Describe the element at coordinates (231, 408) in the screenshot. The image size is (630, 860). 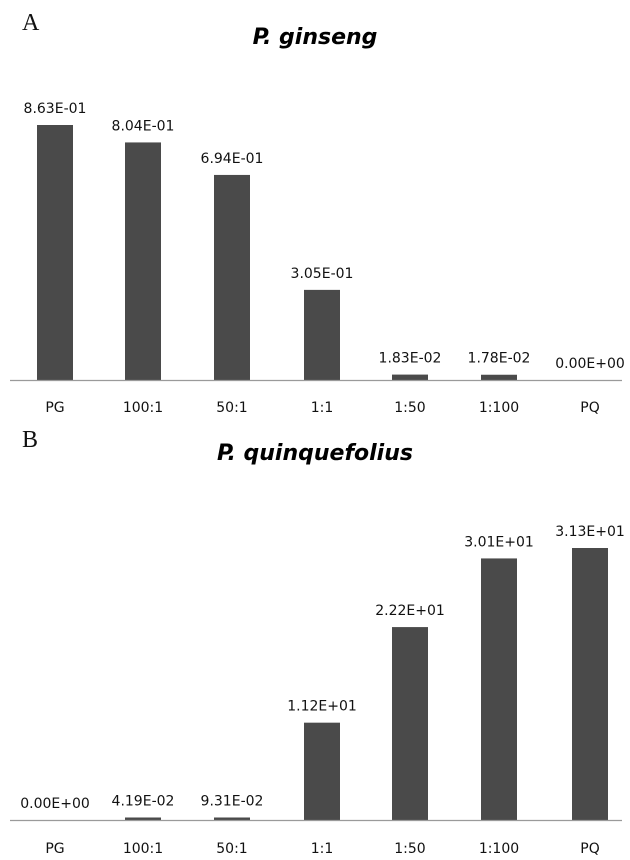
I see `panel-a-tick-label-2: 50:1` at that location.